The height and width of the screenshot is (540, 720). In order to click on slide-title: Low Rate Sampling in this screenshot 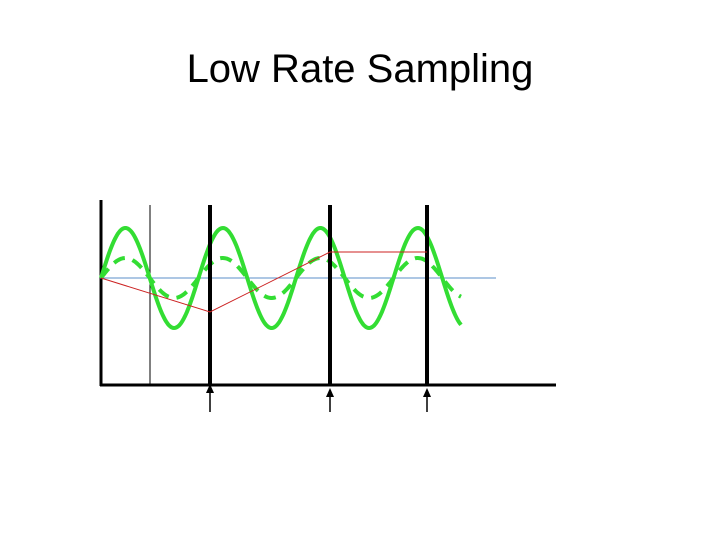, I will do `click(360, 69)`.